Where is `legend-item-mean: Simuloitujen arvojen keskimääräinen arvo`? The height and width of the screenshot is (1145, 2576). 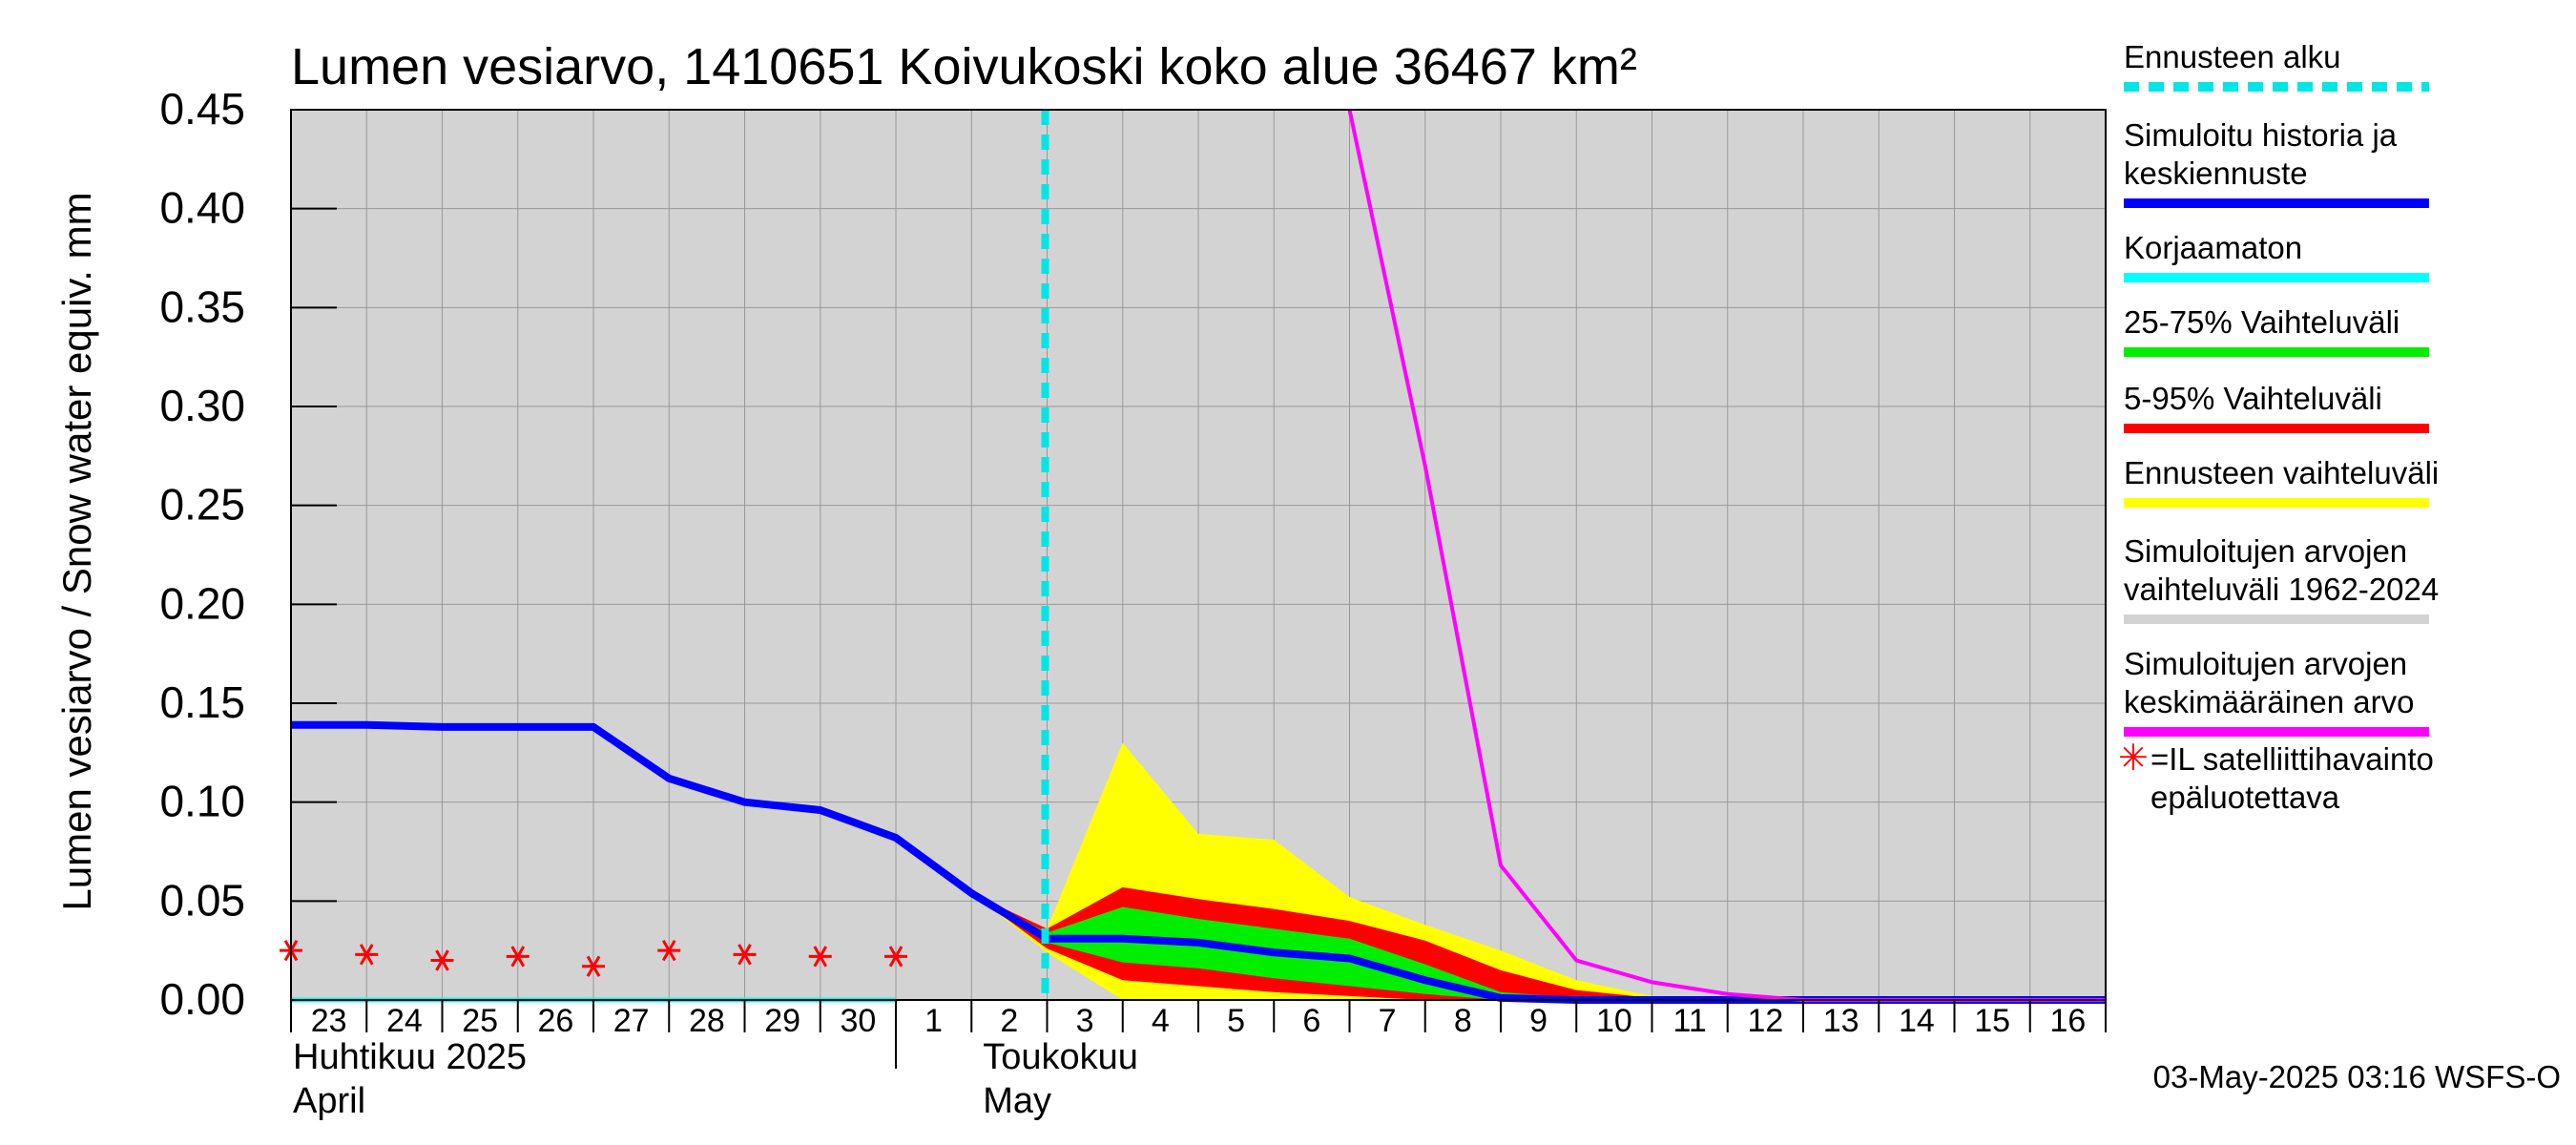 legend-item-mean: Simuloitujen arvojen keskimääräinen arvo is located at coordinates (2343, 691).